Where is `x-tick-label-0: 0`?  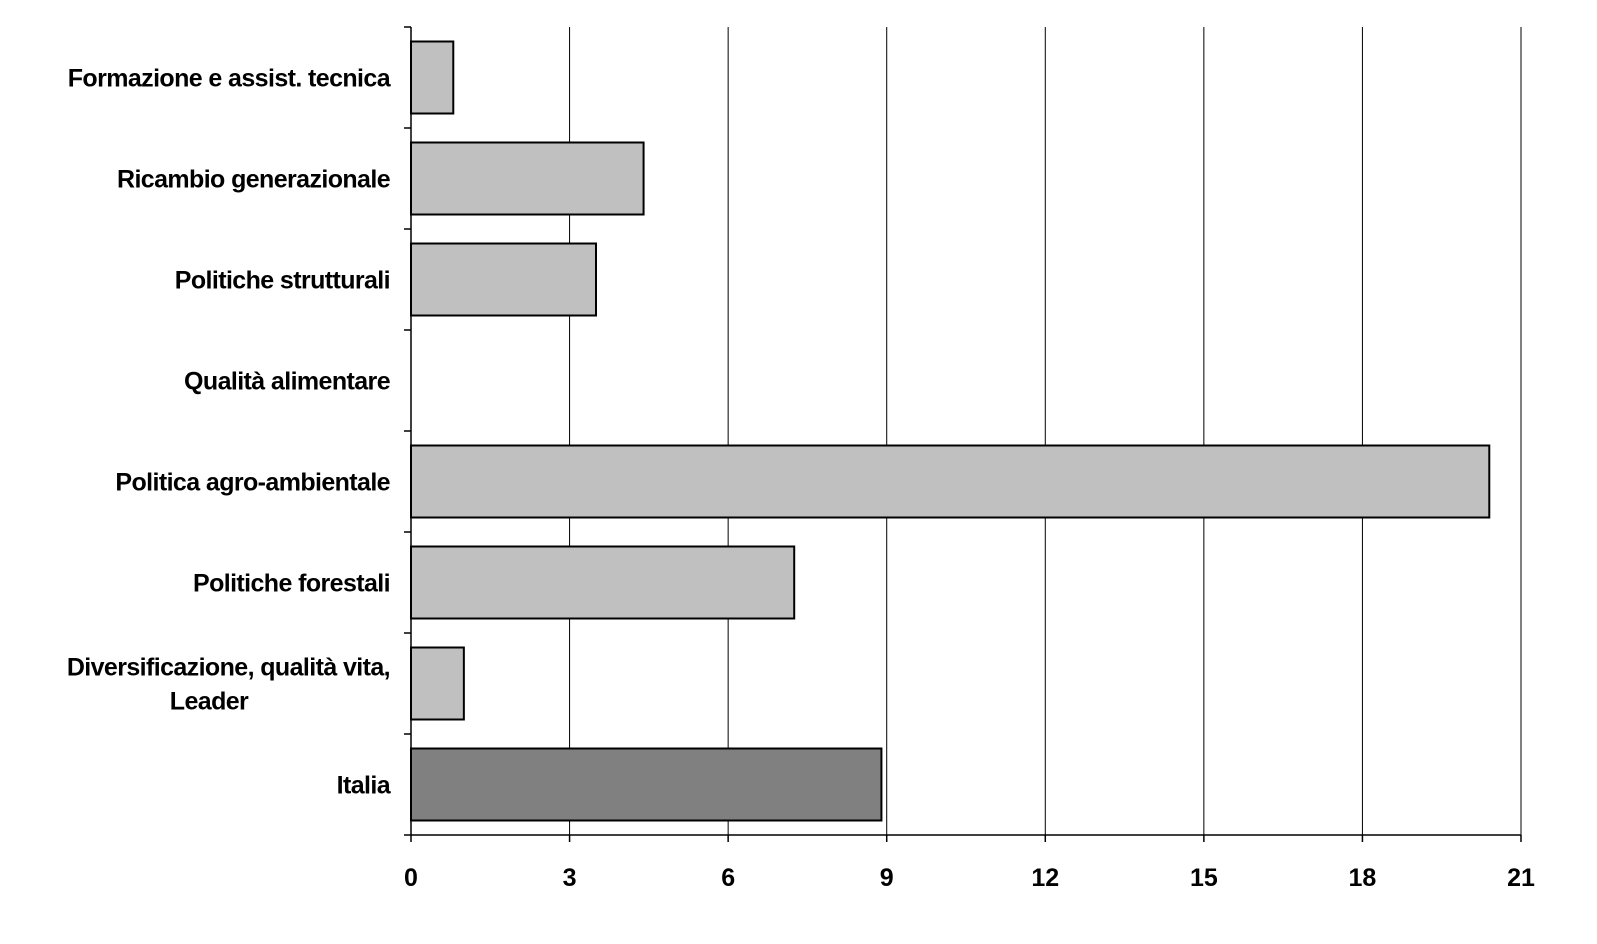 x-tick-label-0: 0 is located at coordinates (411, 878).